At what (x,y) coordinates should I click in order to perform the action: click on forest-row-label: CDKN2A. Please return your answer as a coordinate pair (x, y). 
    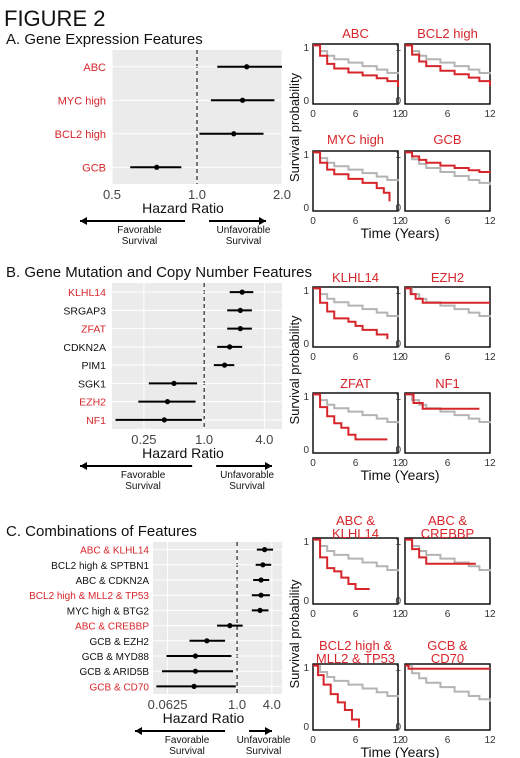
    Looking at the image, I should click on (84, 348).